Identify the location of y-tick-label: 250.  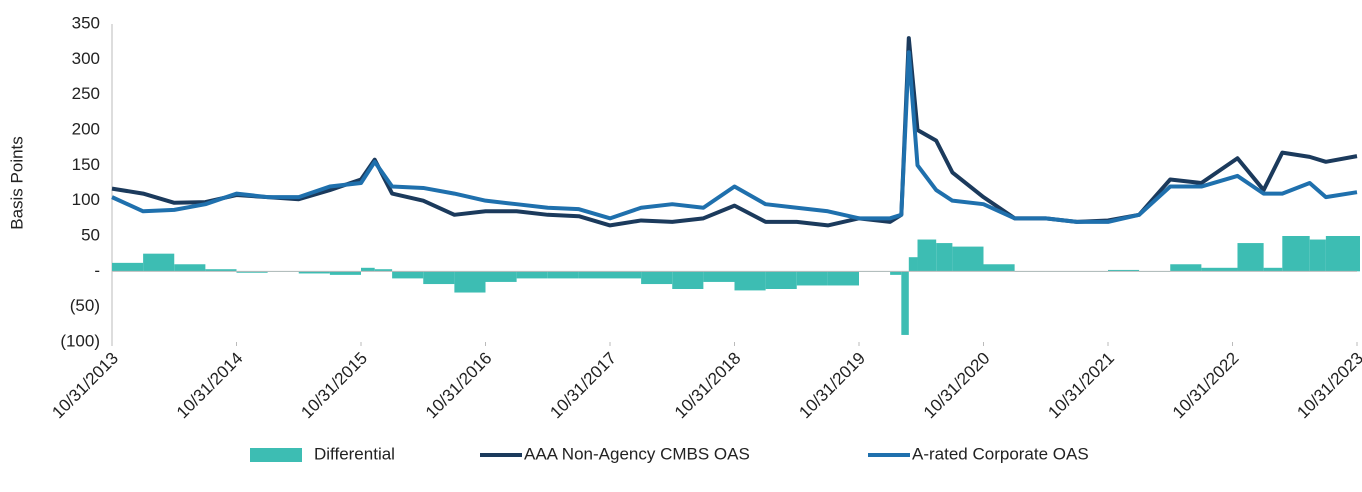
(86, 93).